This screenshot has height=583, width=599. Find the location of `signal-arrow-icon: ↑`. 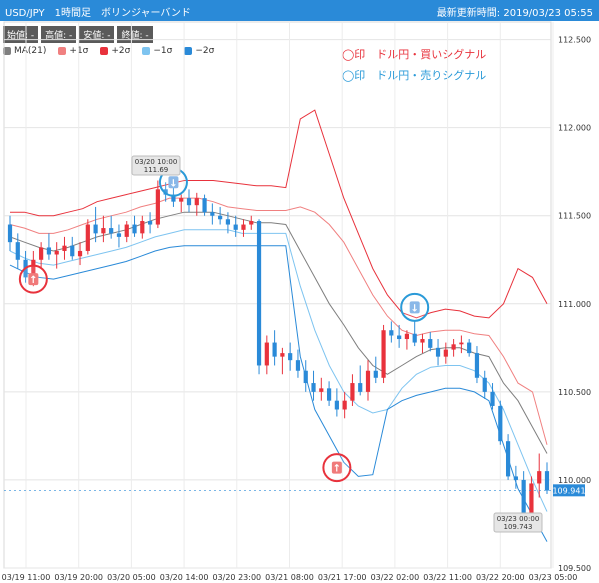

signal-arrow-icon: ↑ is located at coordinates (337, 469).